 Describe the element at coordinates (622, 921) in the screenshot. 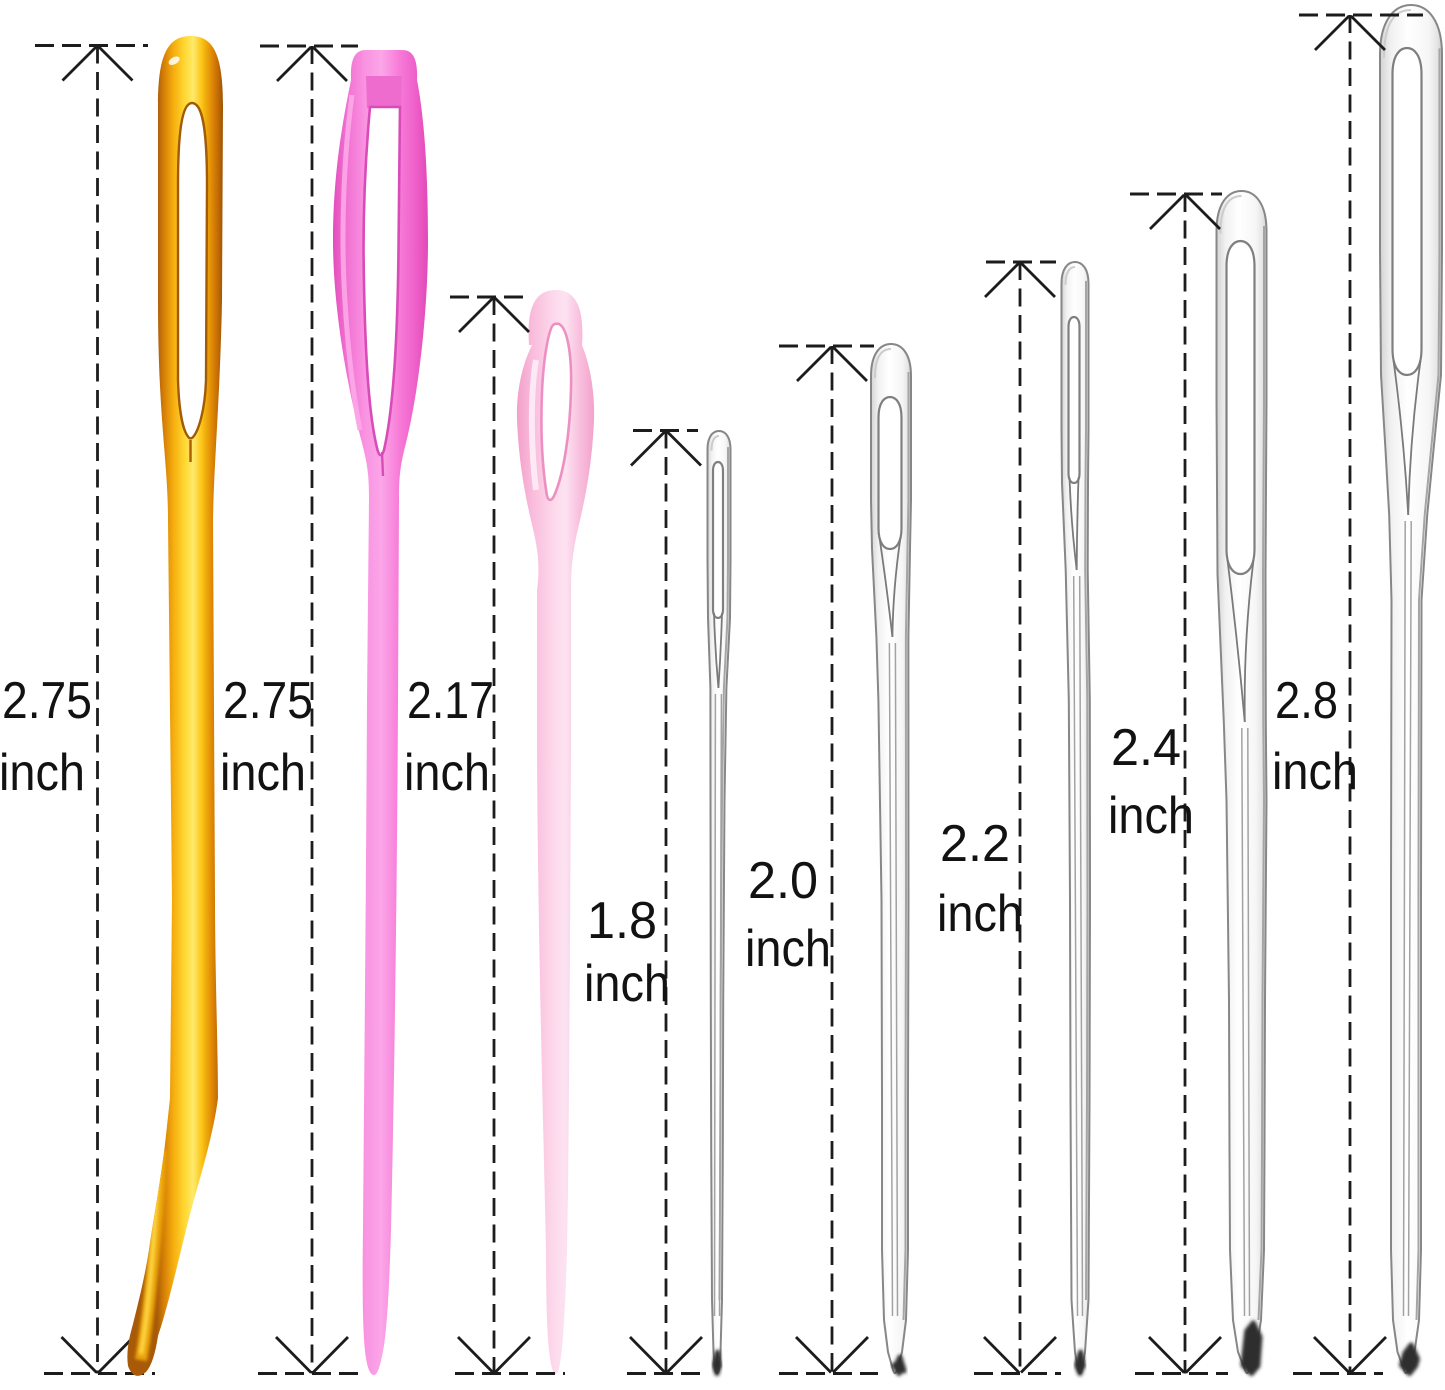

I see `svg-text: 1.8` at that location.